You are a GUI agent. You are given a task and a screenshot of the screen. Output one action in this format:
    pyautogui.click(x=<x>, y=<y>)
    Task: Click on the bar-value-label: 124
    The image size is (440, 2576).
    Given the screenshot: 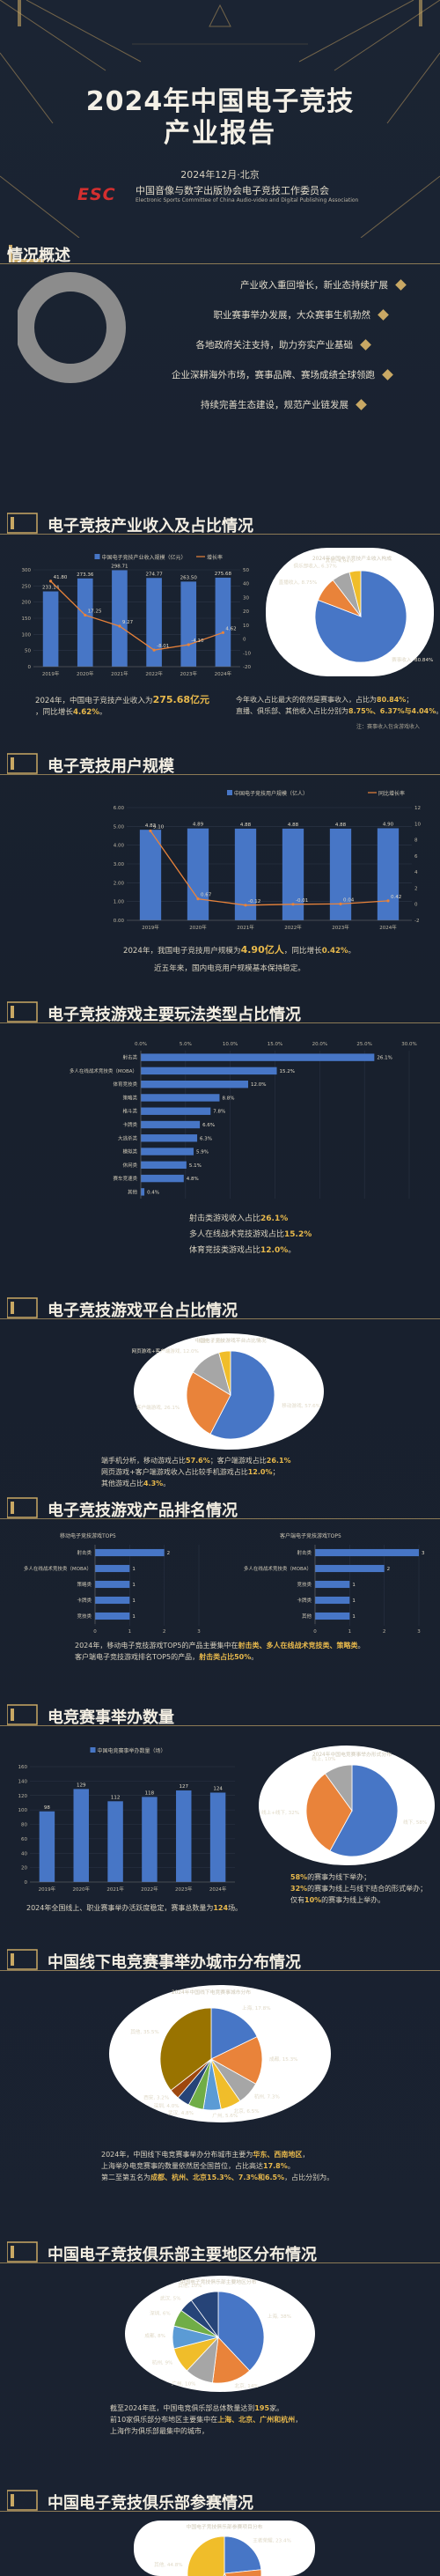 What is the action you would take?
    pyautogui.click(x=218, y=1788)
    